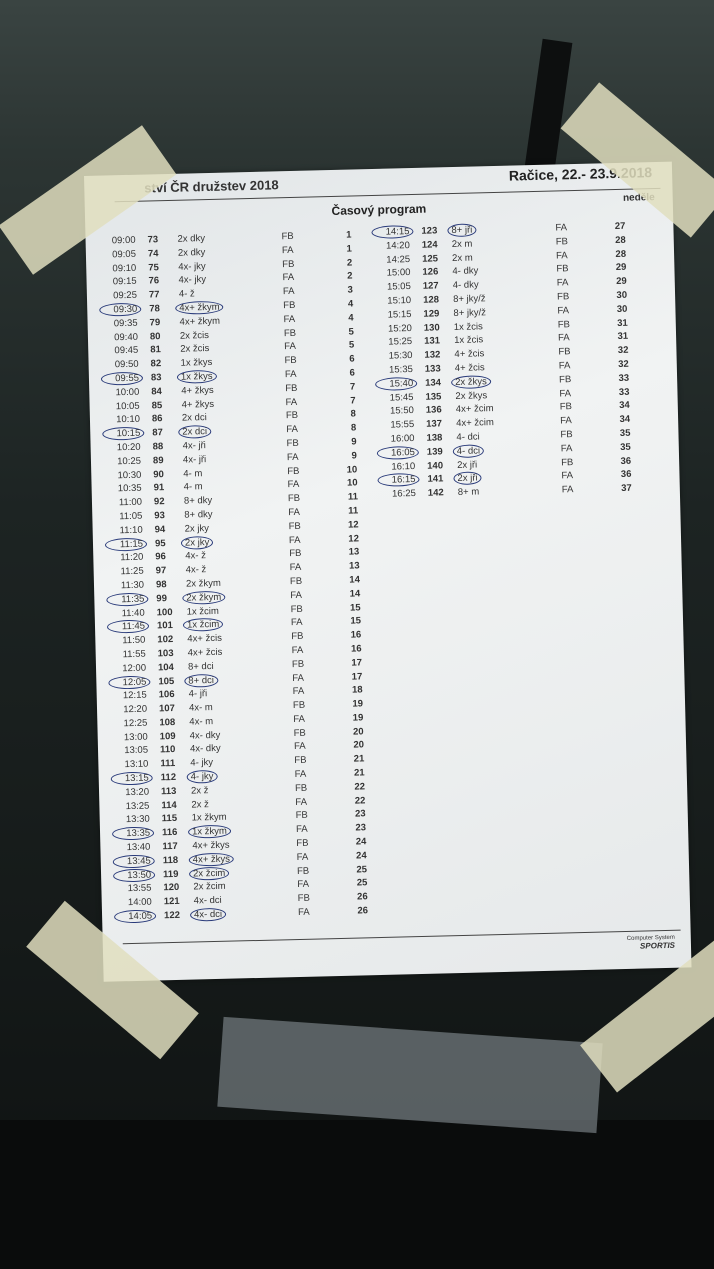 Image resolution: width=714 pixels, height=1269 pixels. What do you see at coordinates (132, 557) in the screenshot?
I see `race-time: 11:20` at bounding box center [132, 557].